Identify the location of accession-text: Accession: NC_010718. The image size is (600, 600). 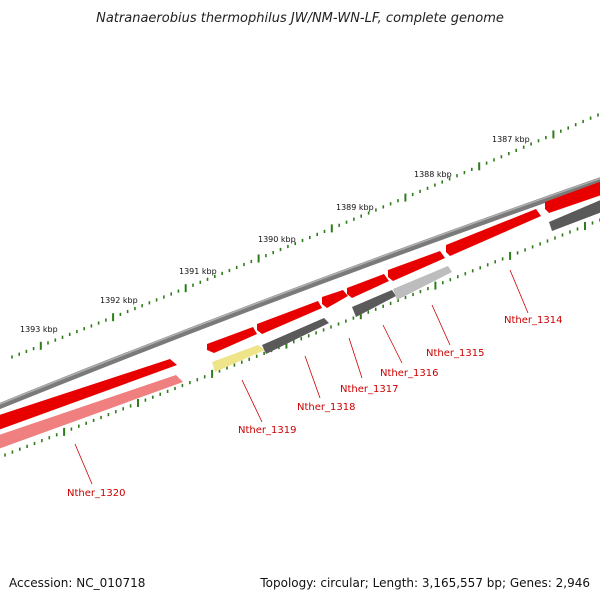
(77, 583).